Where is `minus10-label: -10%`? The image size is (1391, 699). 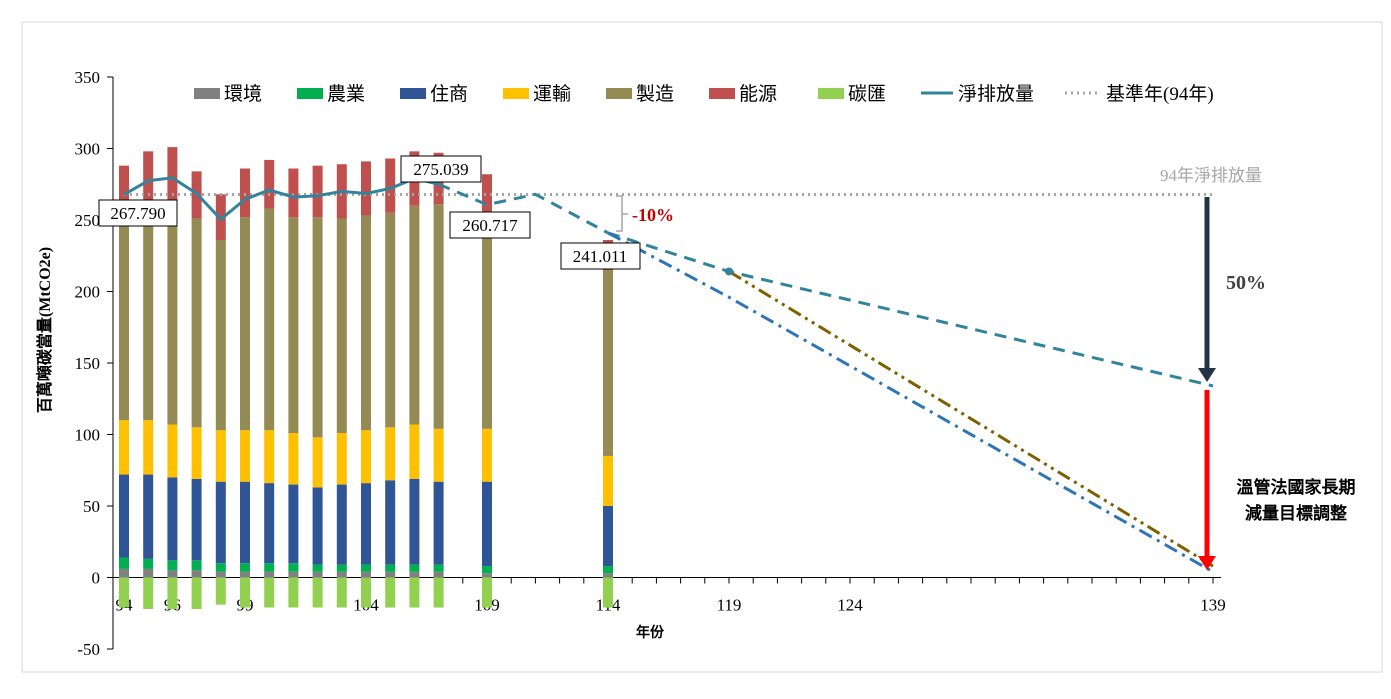 minus10-label: -10% is located at coordinates (653, 215).